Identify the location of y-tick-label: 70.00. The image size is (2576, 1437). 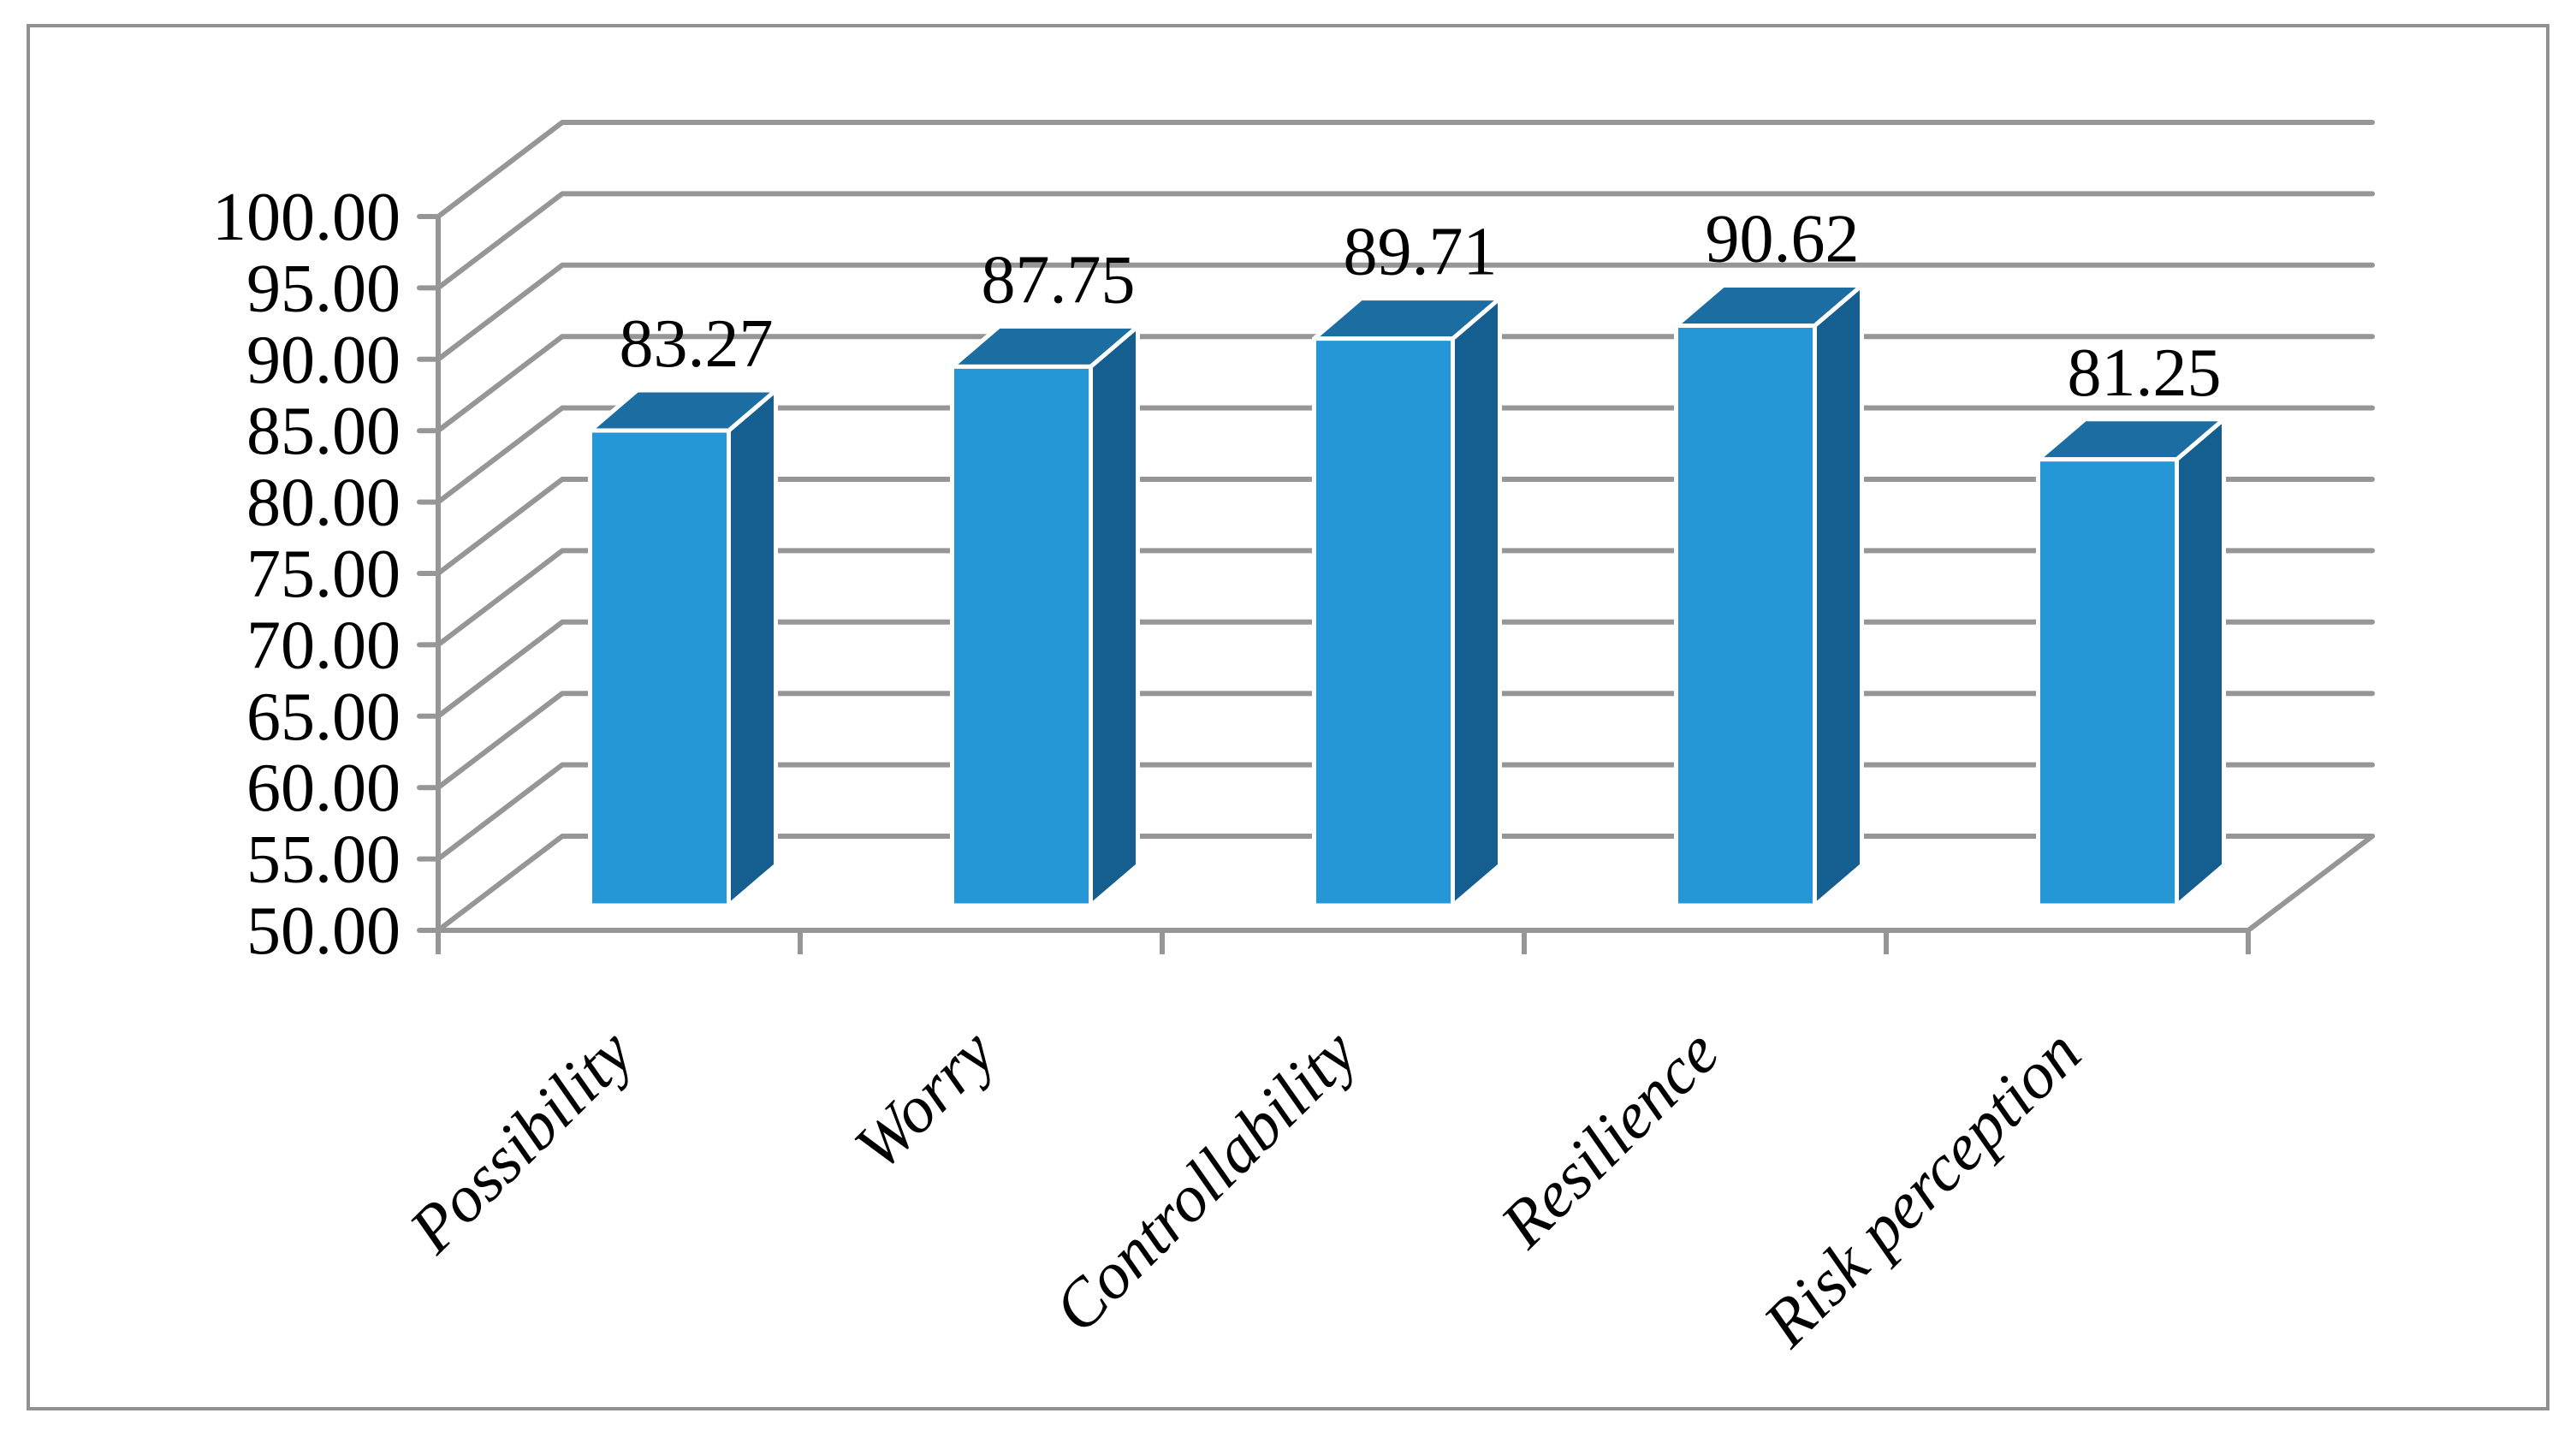
(323, 645).